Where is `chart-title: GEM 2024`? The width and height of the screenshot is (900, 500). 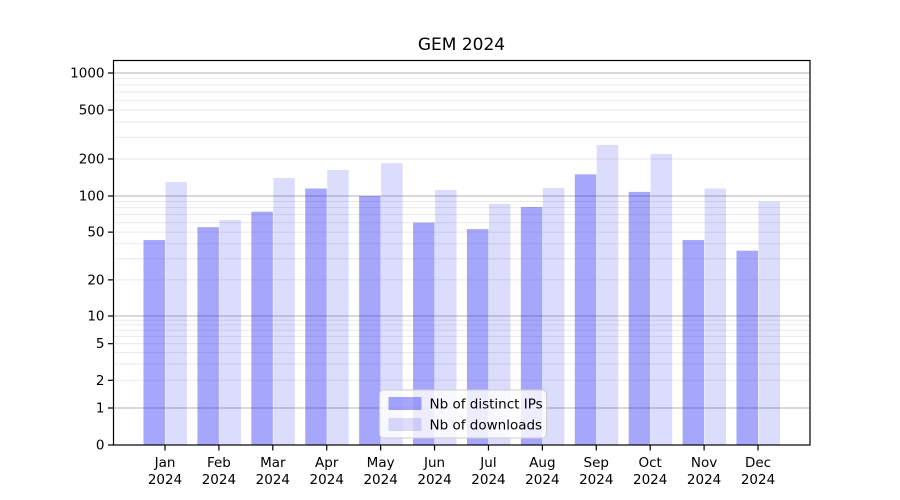 chart-title: GEM 2024 is located at coordinates (461, 45).